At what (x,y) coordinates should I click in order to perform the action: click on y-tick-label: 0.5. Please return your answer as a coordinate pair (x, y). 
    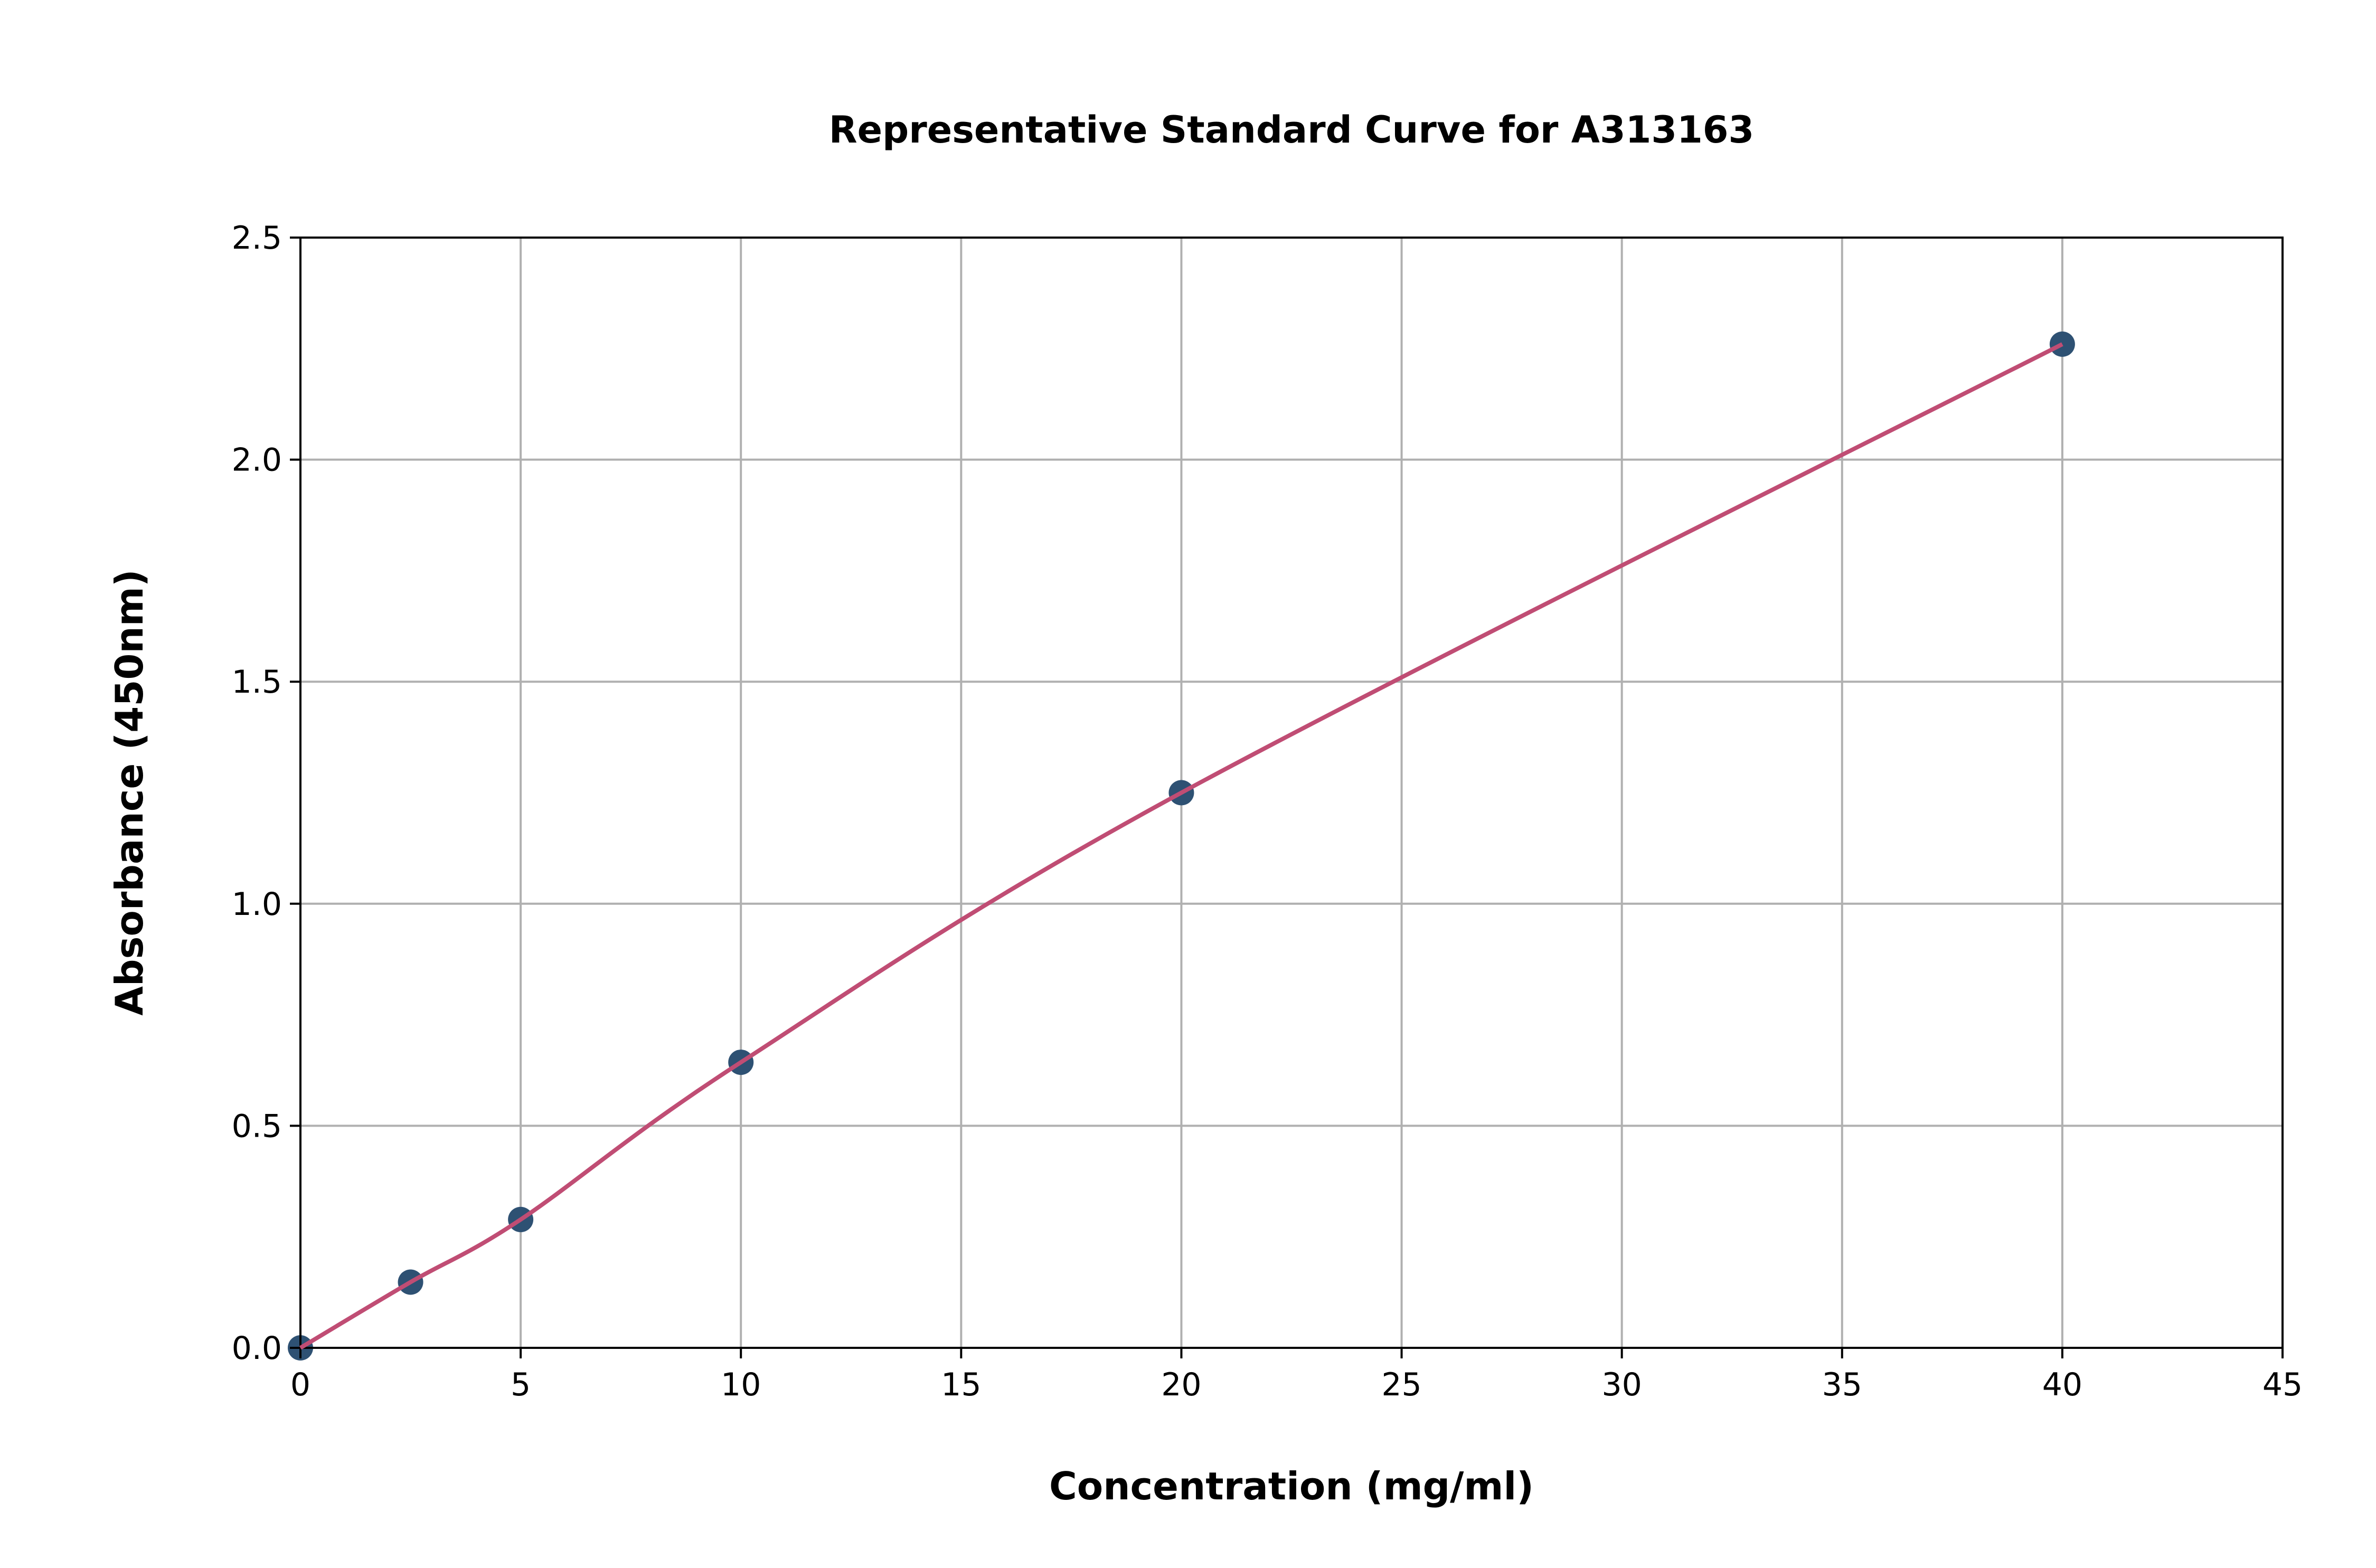
    Looking at the image, I should click on (257, 1126).